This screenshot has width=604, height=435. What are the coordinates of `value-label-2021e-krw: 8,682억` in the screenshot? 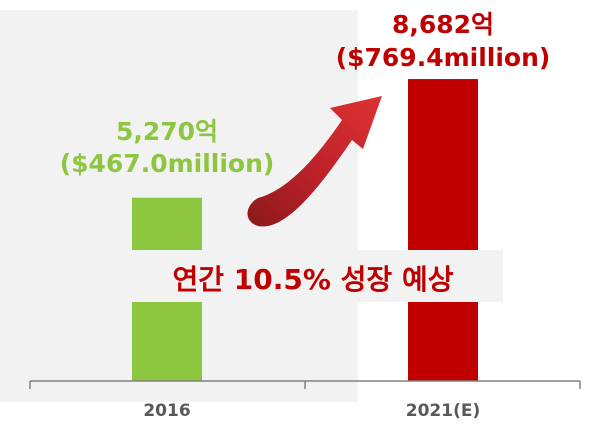 It's located at (443, 24).